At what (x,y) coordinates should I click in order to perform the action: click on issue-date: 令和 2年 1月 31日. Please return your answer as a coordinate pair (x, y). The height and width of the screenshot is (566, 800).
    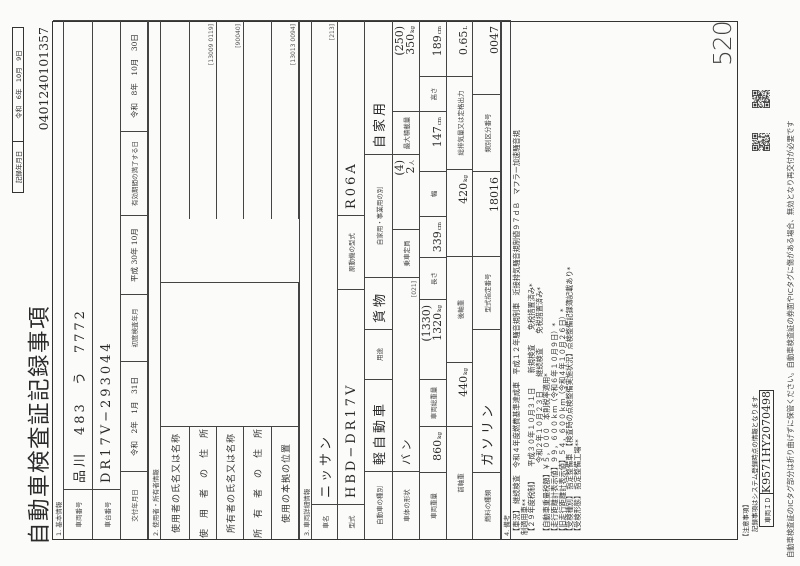
    Looking at the image, I should click on (134, 416).